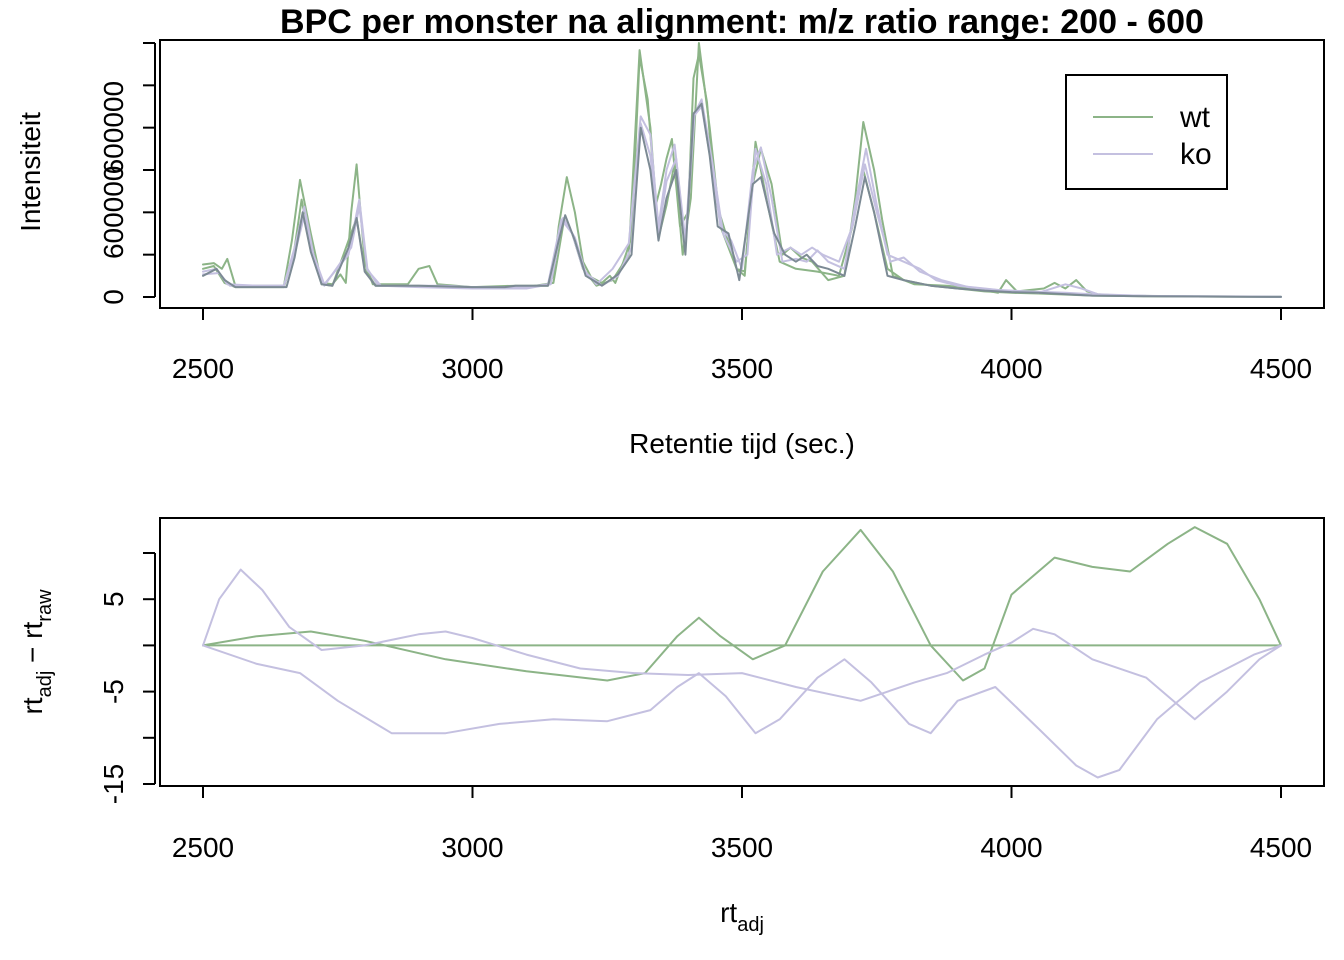 Image resolution: width=1344 pixels, height=960 pixels. What do you see at coordinates (127, 678) in the screenshot?
I see `y-axis-bottom: -15 -5 5` at bounding box center [127, 678].